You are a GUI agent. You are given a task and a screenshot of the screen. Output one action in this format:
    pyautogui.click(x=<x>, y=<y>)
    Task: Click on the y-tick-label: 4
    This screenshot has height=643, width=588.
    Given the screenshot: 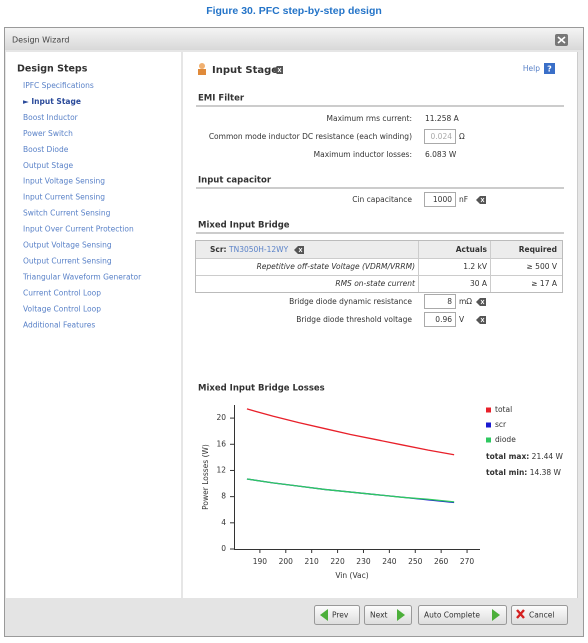 What is the action you would take?
    pyautogui.click(x=223, y=522)
    